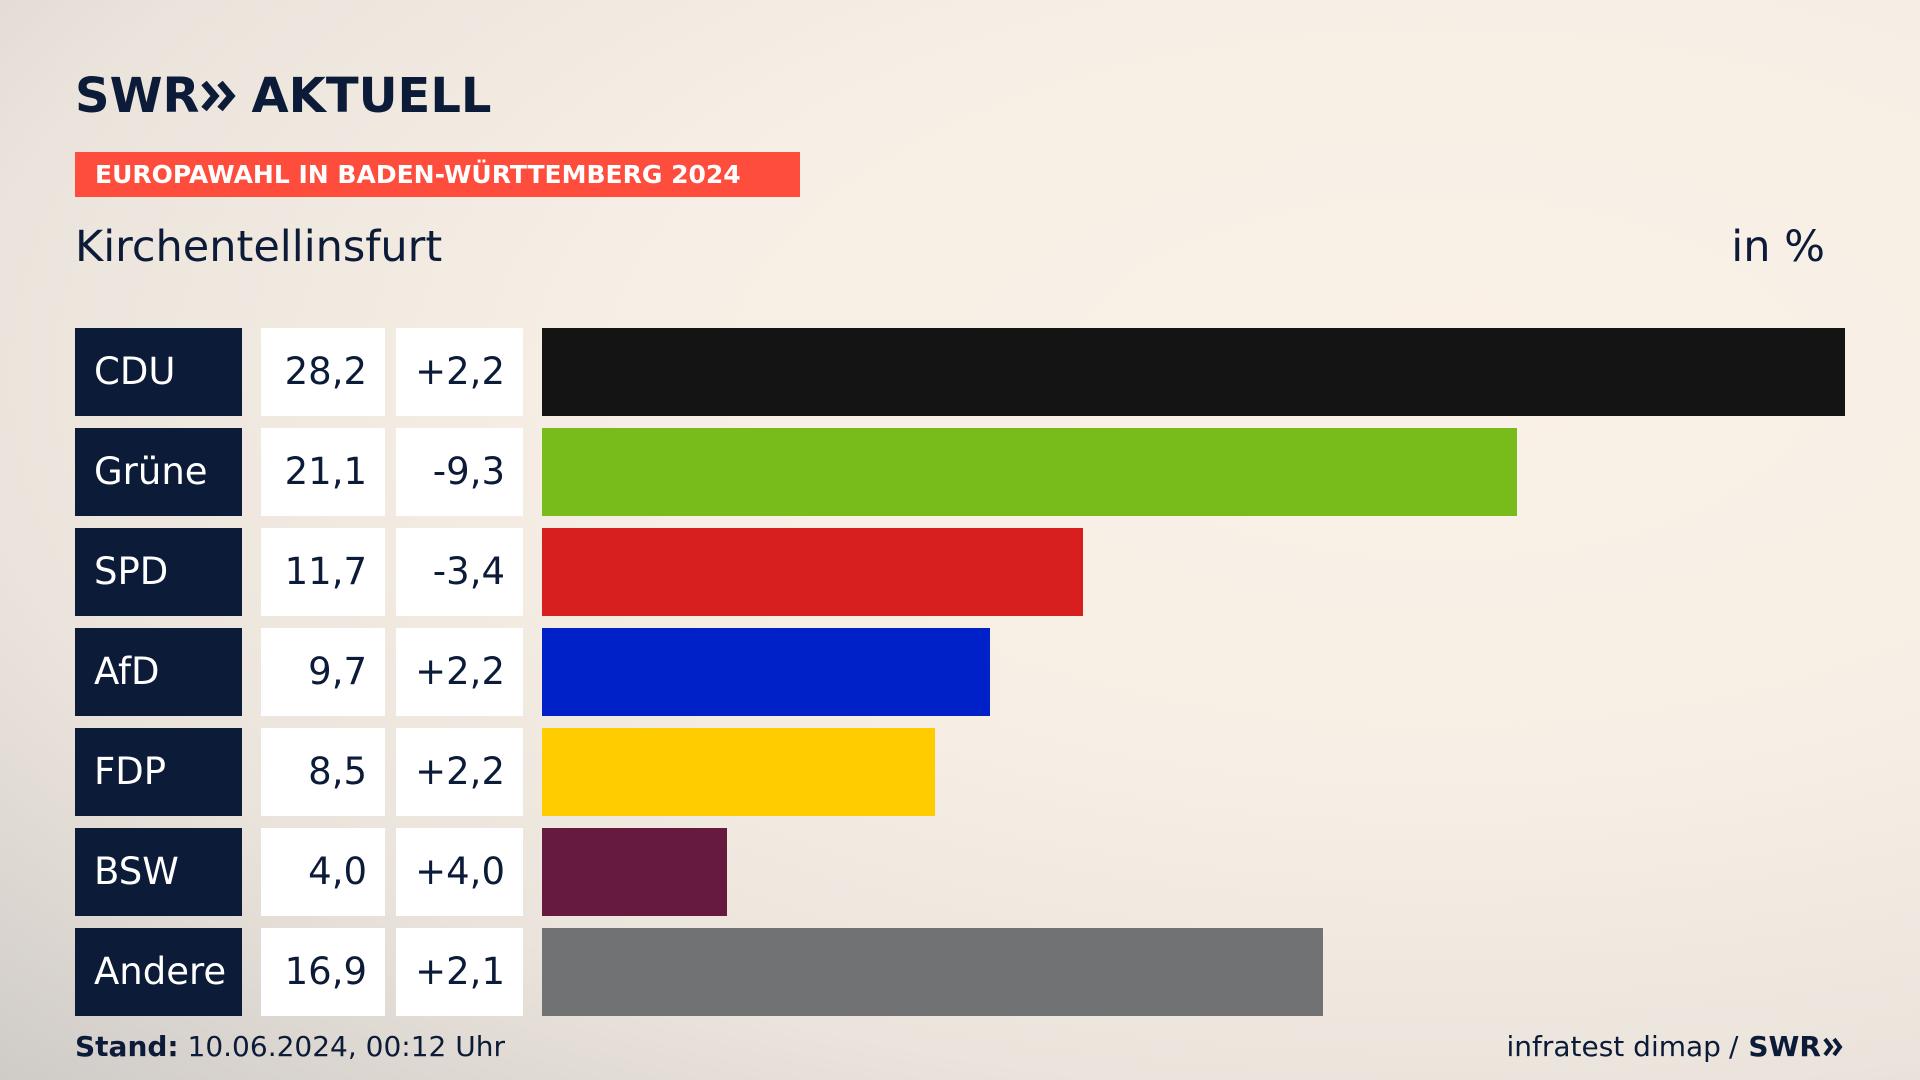 The image size is (1920, 1080). I want to click on logo-product: AKTUELL, so click(371, 96).